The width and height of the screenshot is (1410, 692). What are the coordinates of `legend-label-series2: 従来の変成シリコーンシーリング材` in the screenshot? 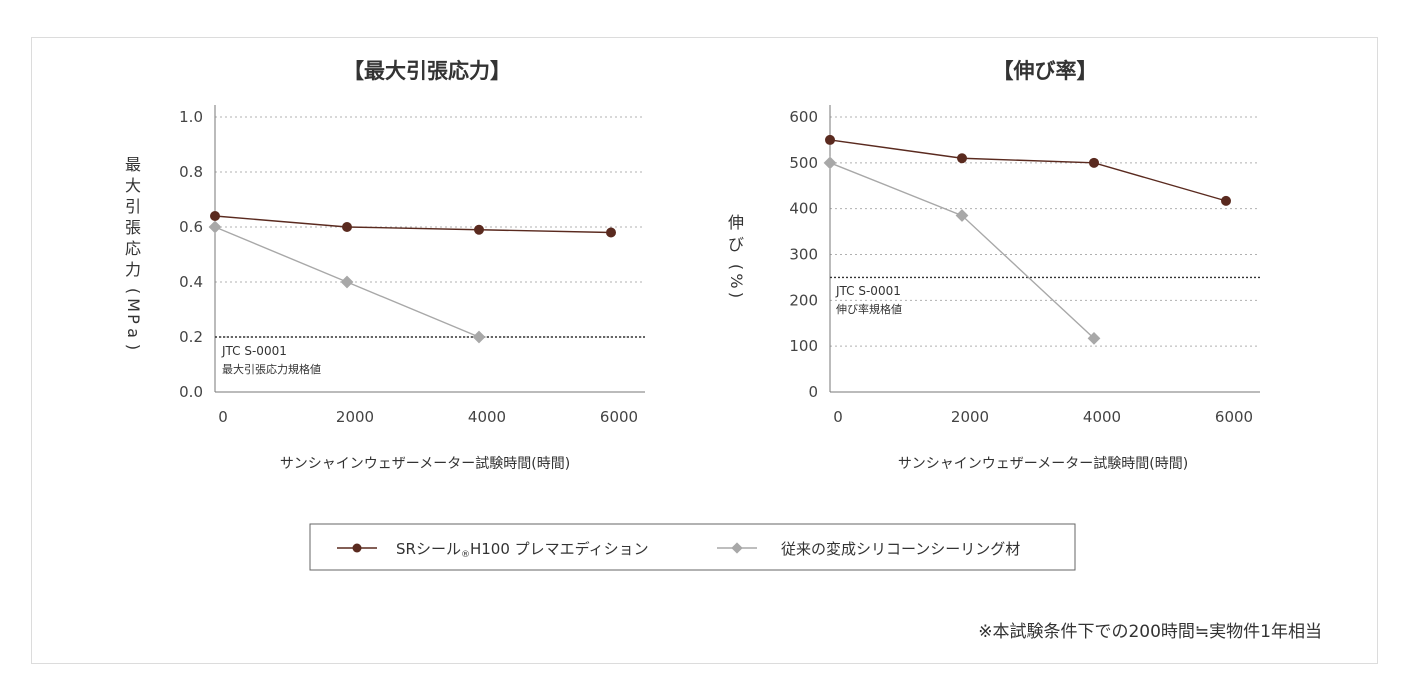 It's located at (900, 549).